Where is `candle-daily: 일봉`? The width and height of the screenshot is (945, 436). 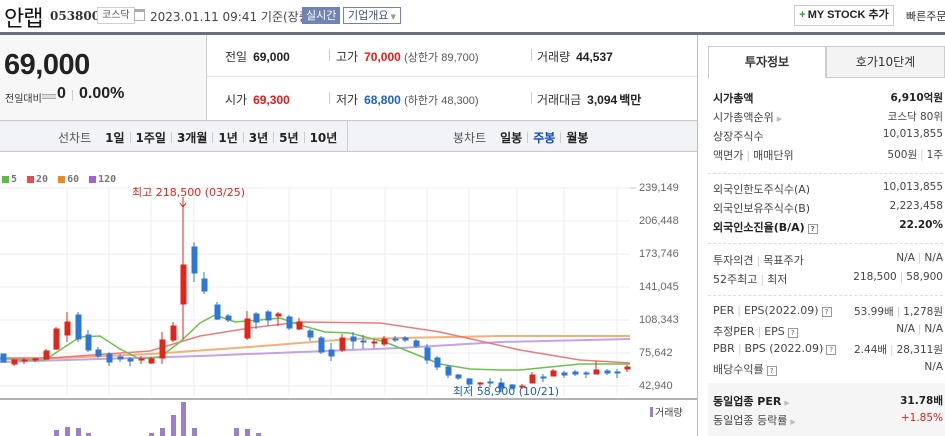
candle-daily: 일봉 is located at coordinates (511, 138).